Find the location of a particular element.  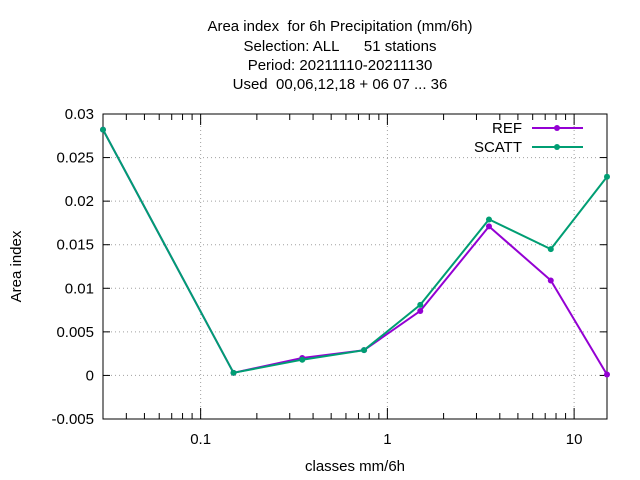

chart-title-line-3: Period: 20211110-20211130 is located at coordinates (340, 65).